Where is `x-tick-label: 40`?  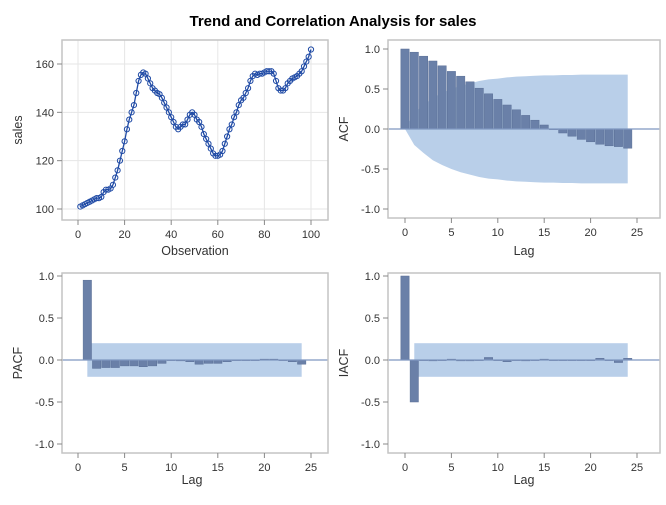
x-tick-label: 40 is located at coordinates (171, 235).